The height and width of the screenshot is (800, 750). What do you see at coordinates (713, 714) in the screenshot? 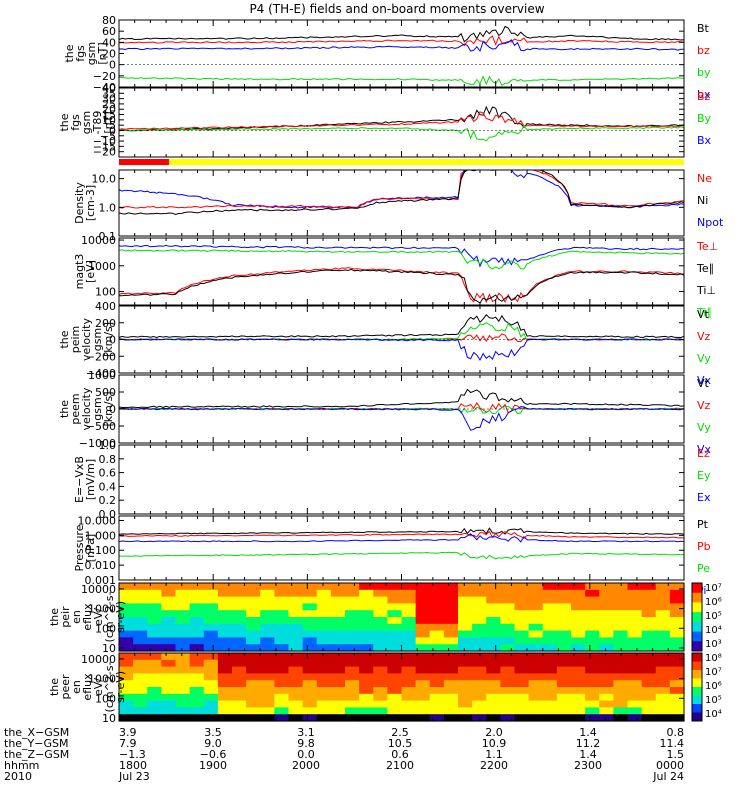
I see `colorbar-tick-label: 10⁴` at bounding box center [713, 714].